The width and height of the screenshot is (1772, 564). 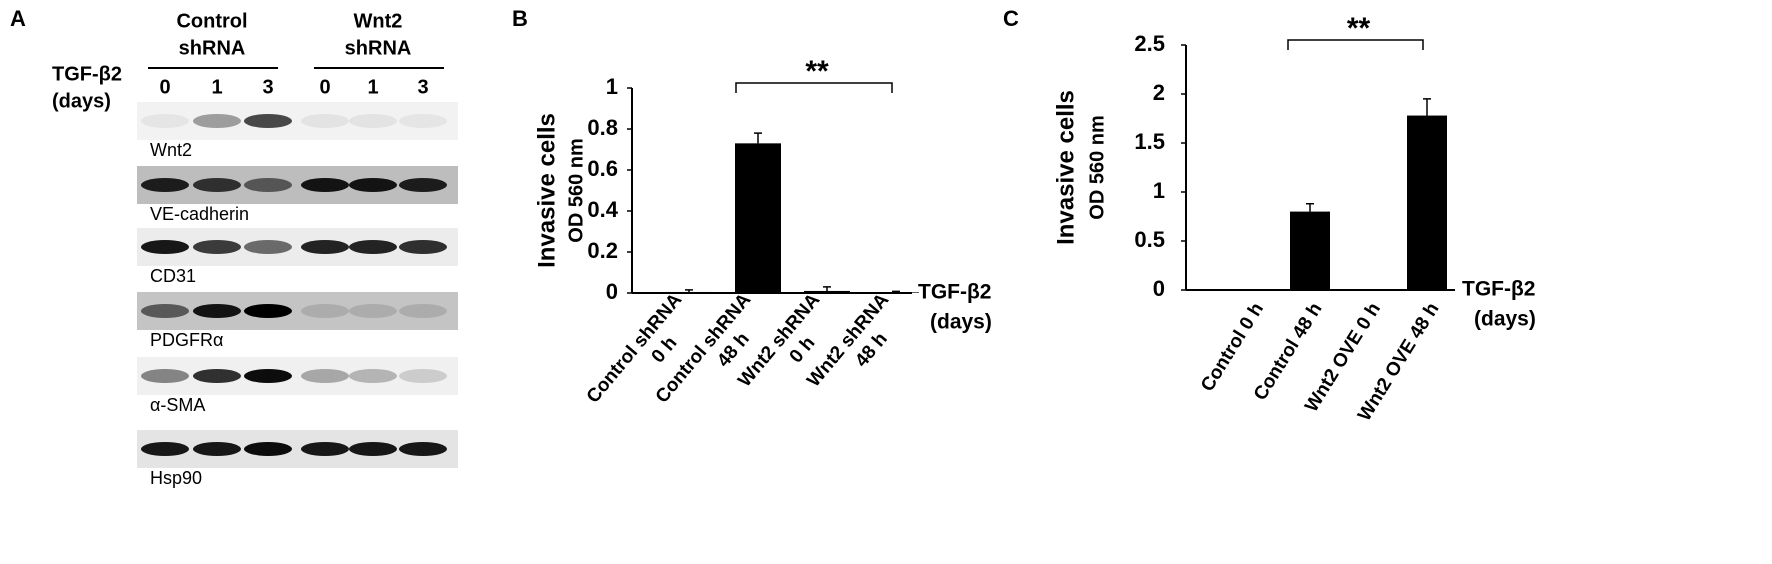 I want to click on panel-label: A, so click(x=18, y=18).